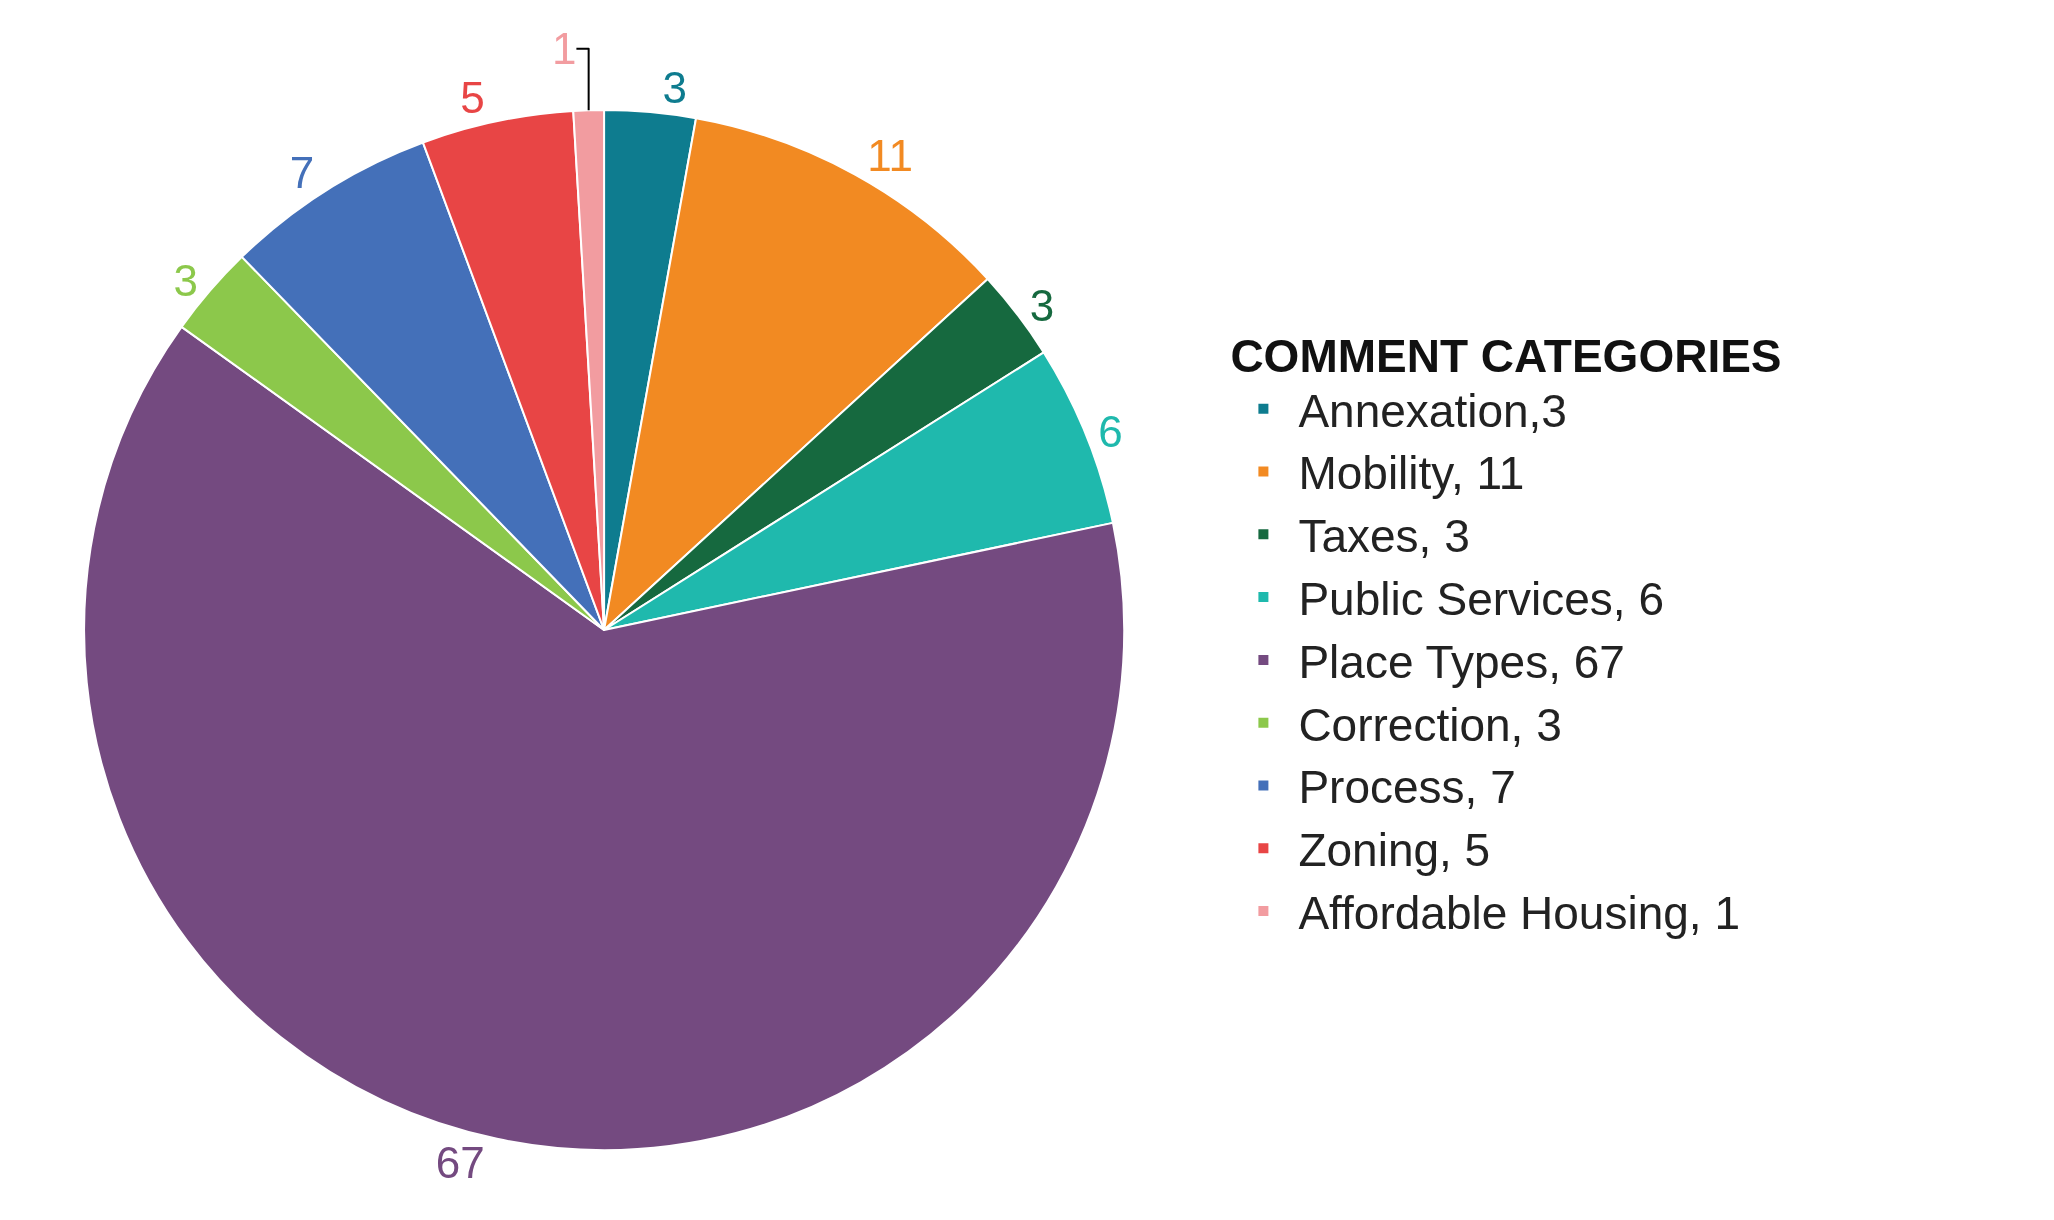  What do you see at coordinates (1384, 536) in the screenshot?
I see `legend-label: Taxes, 3` at bounding box center [1384, 536].